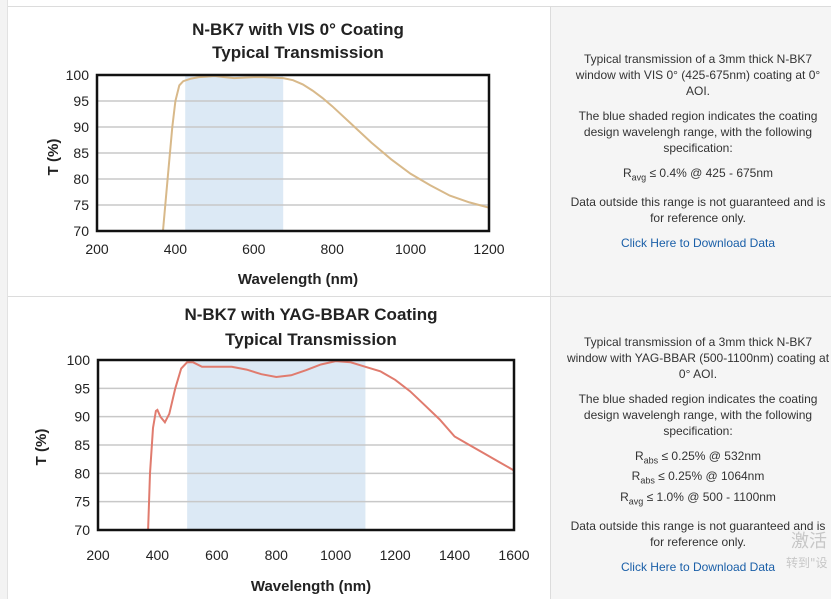 The width and height of the screenshot is (831, 605). I want to click on spec-value: ≤ 0.25% @ 532nm, so click(711, 456).